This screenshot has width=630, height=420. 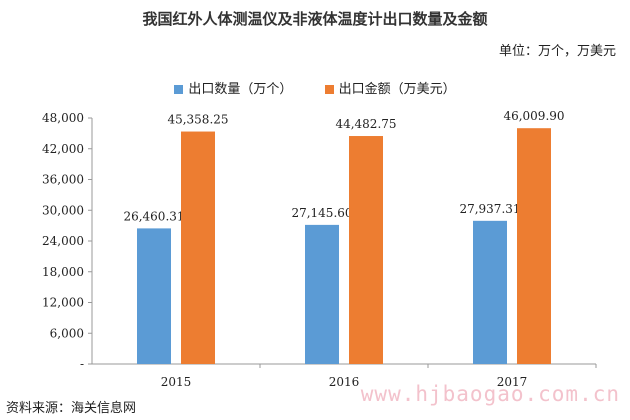 What do you see at coordinates (197, 120) in the screenshot?
I see `data-label-amount: 45,358.25` at bounding box center [197, 120].